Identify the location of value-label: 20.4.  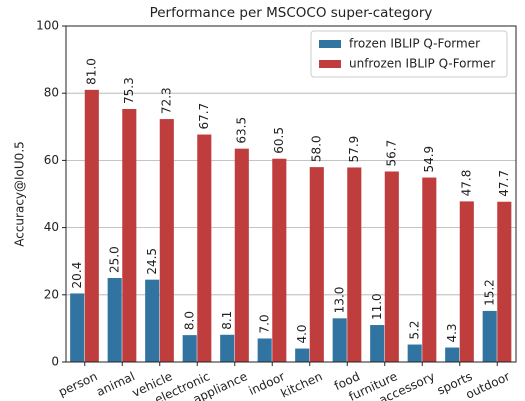
(77, 275).